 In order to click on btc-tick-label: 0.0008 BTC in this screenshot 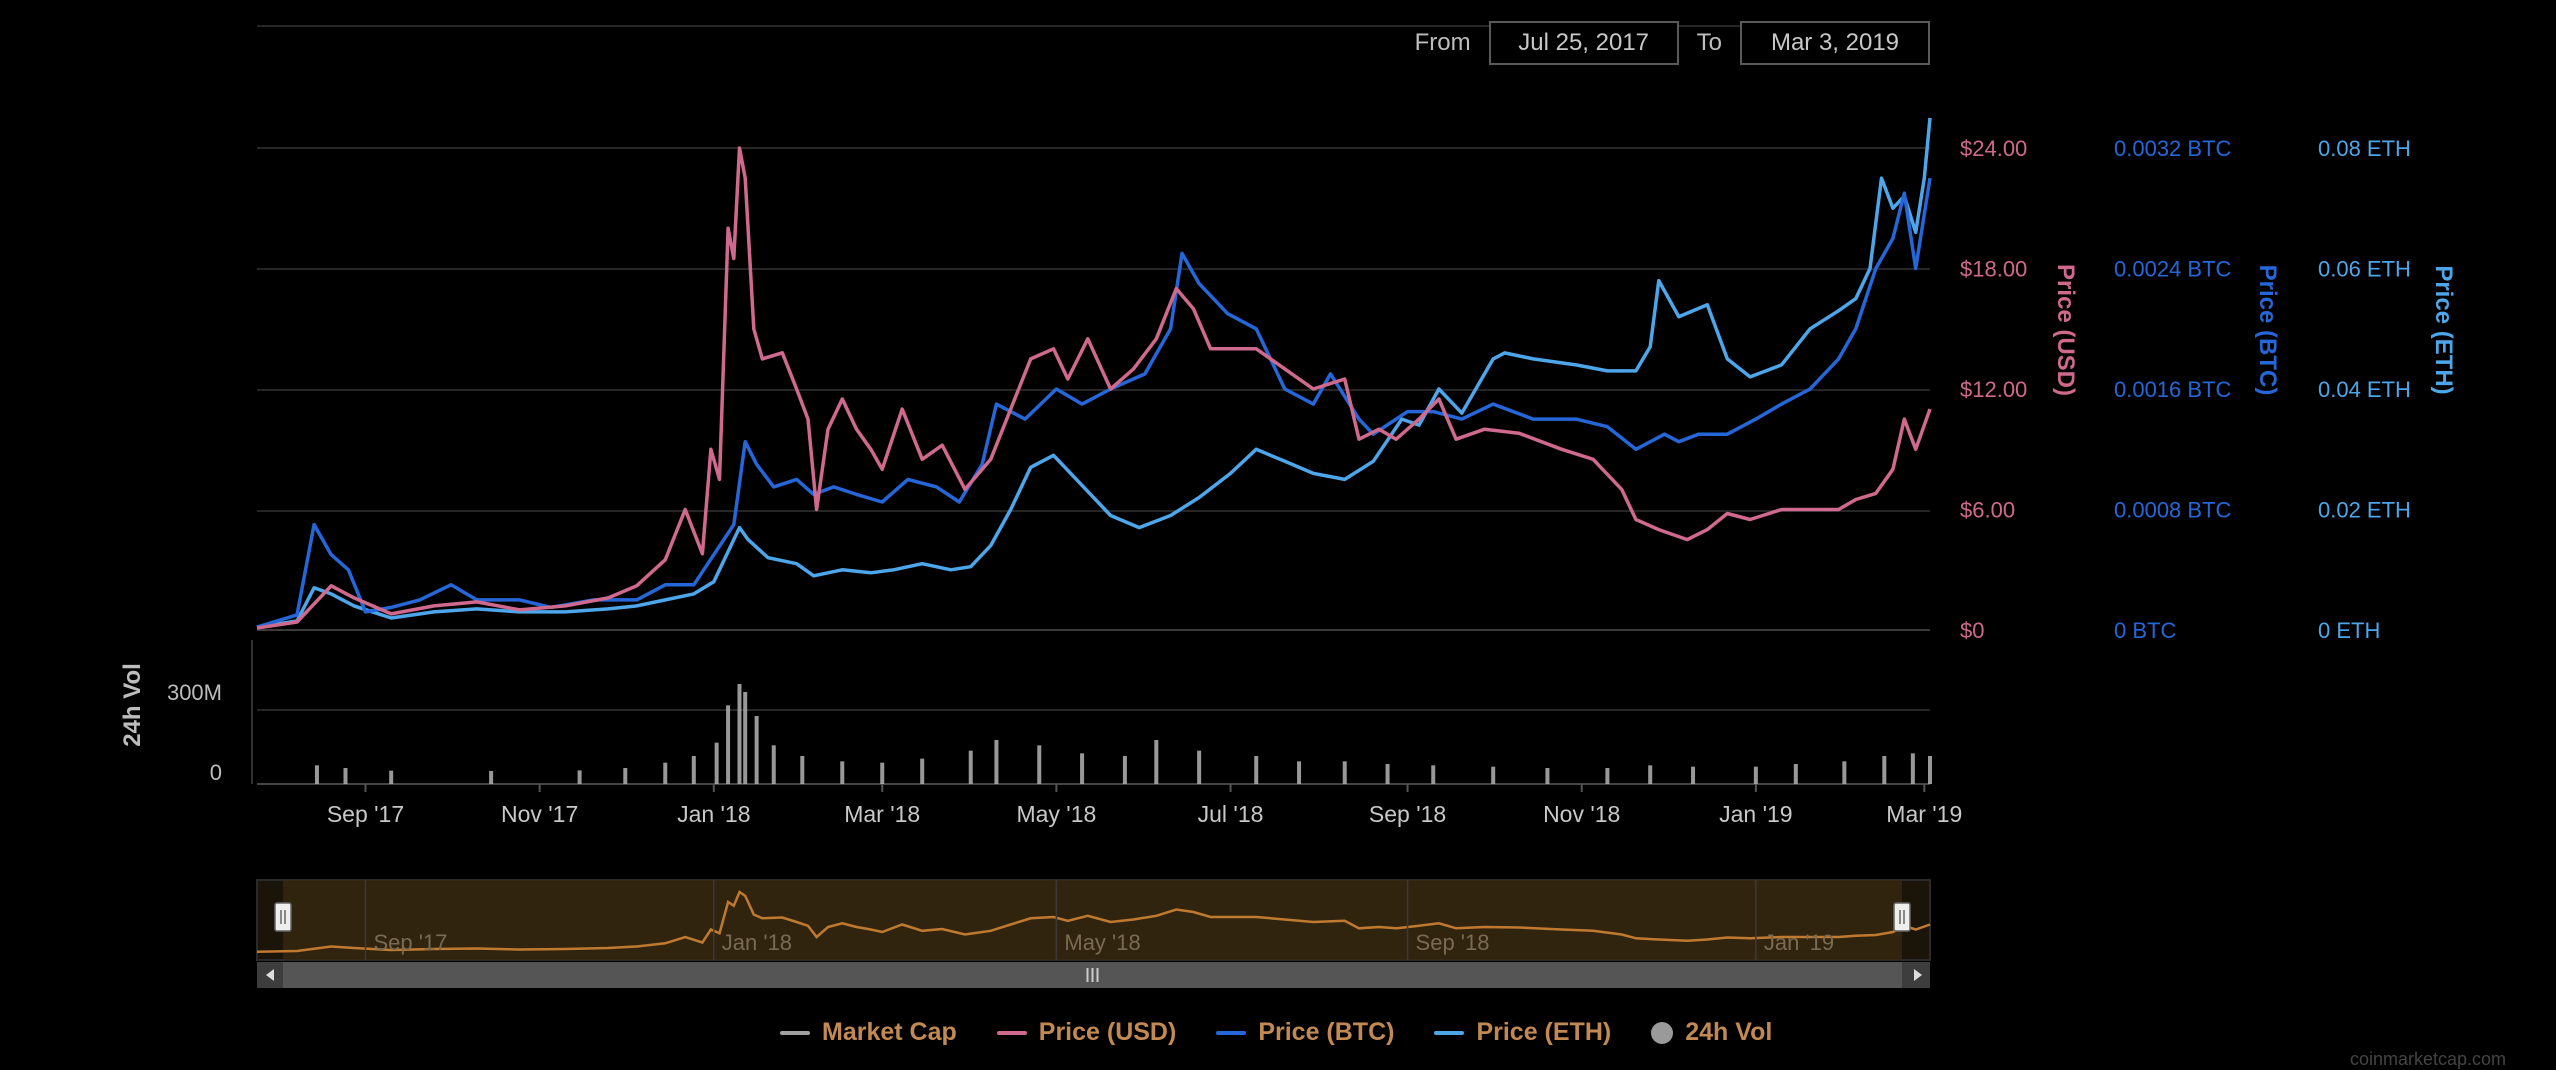, I will do `click(2173, 510)`.